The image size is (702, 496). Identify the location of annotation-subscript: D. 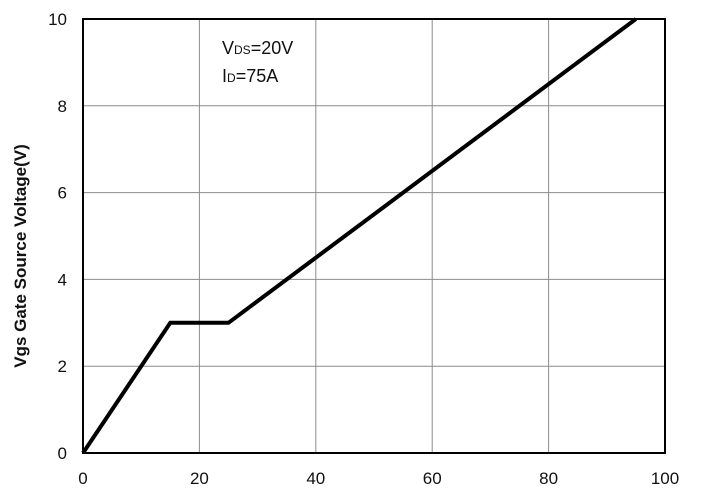
(231, 78).